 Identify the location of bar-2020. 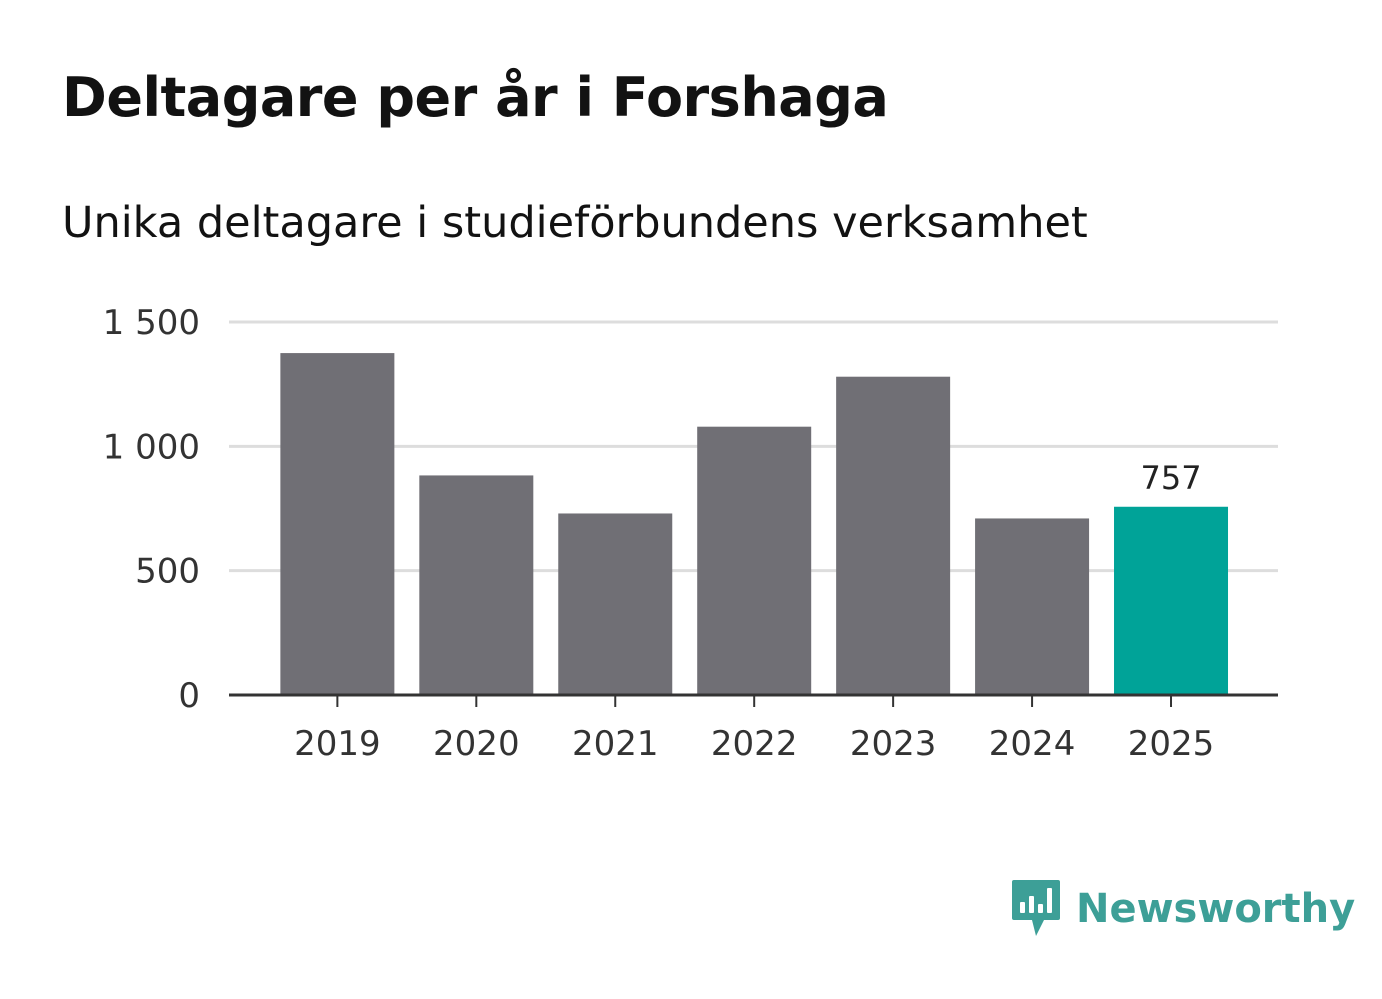
(476, 585).